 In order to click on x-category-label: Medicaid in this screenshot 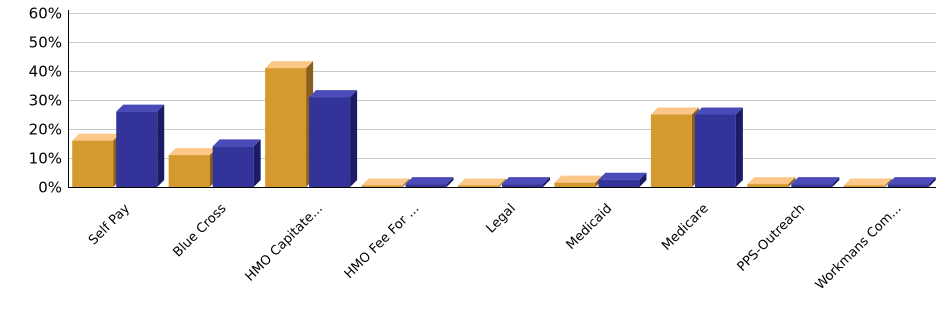, I will do `click(590, 227)`.